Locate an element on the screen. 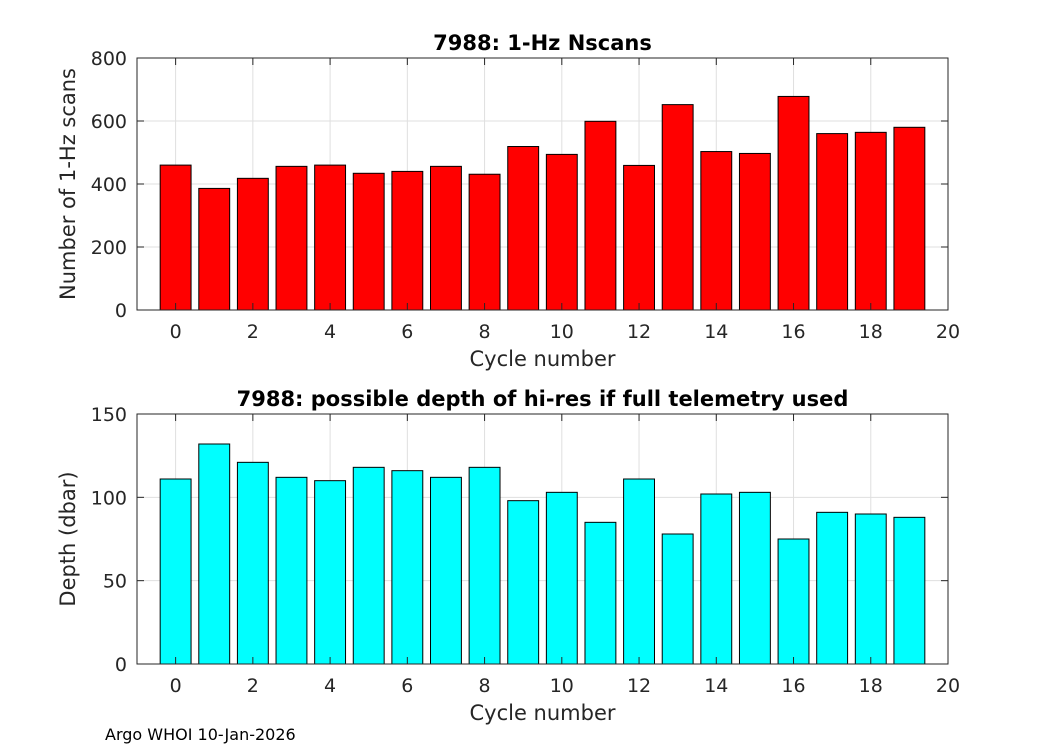 The image size is (1050, 750). top-chart-y-tick-label: 800 is located at coordinates (109, 59).